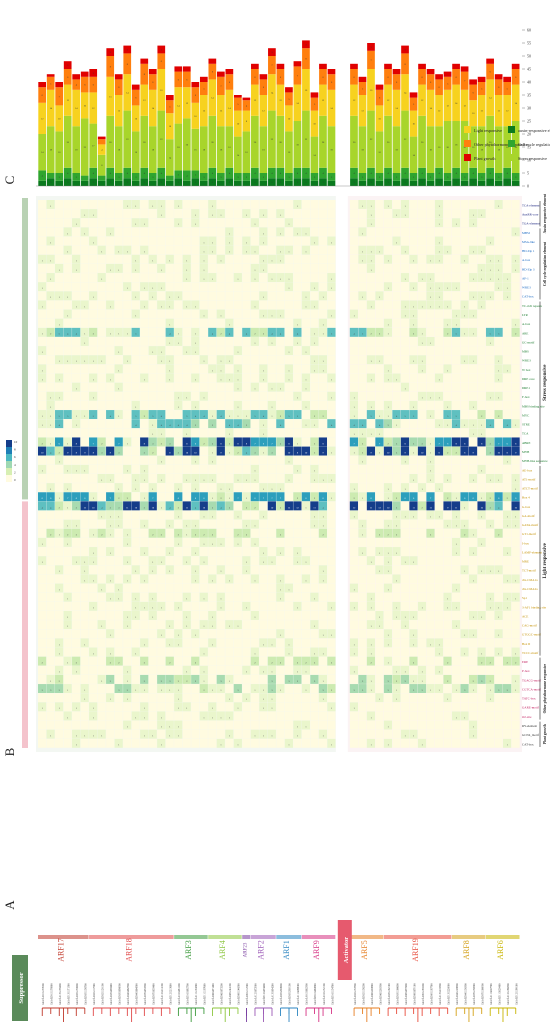 The width and height of the screenshot is (550, 1023). What do you see at coordinates (324, 994) in the screenshot?
I see `gene-id-label: GhArf.A10G152100` at bounding box center [324, 994].